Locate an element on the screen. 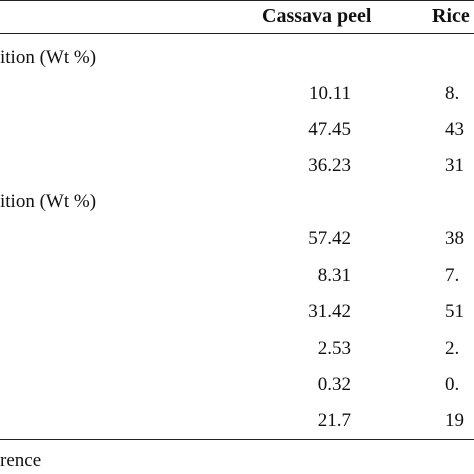 The width and height of the screenshot is (474, 474). column-header-rice: Rice is located at coordinates (451, 16).